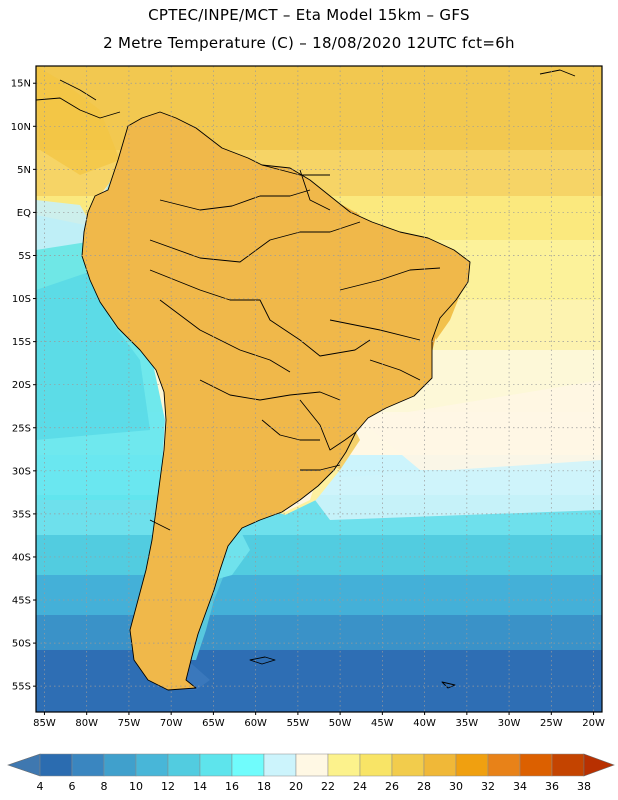 The image size is (618, 800). Describe the element at coordinates (72, 786) in the screenshot. I see `colorbar-label: 6` at that location.